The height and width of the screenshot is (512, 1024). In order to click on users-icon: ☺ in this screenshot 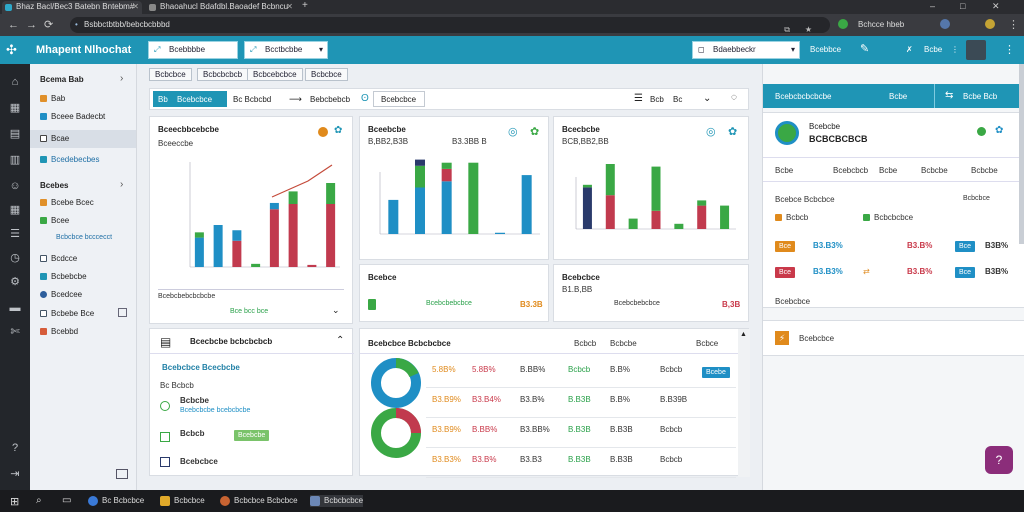, I will do `click(15, 186)`.